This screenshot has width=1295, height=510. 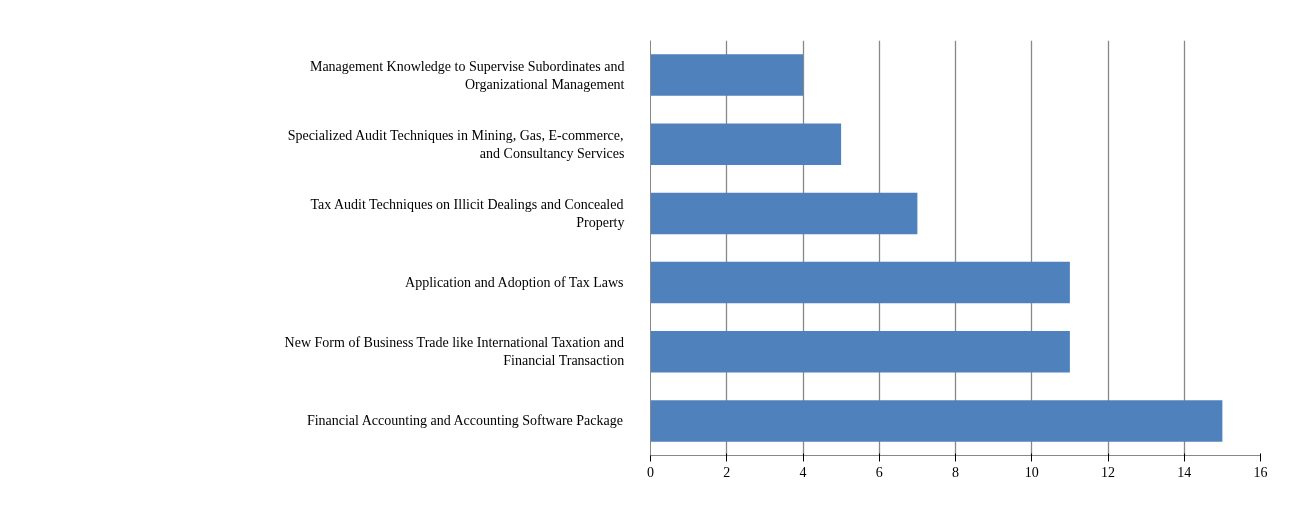 I want to click on x-tick-label: 2, so click(x=727, y=472).